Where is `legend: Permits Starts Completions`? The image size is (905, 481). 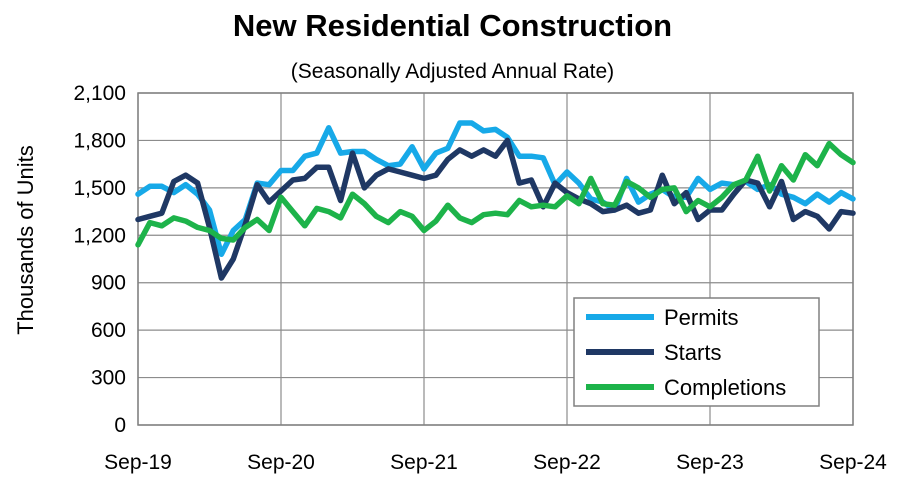 legend: Permits Starts Completions is located at coordinates (696, 352).